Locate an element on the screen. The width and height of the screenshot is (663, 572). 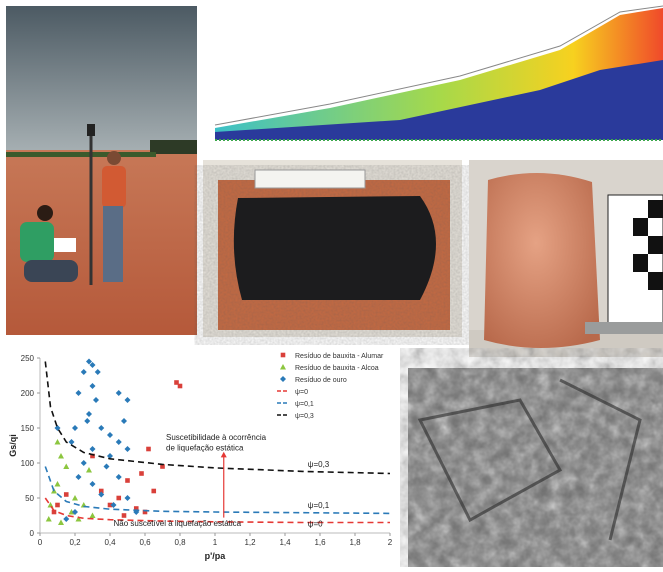
x-tick-label: 1,4 is located at coordinates (285, 542).